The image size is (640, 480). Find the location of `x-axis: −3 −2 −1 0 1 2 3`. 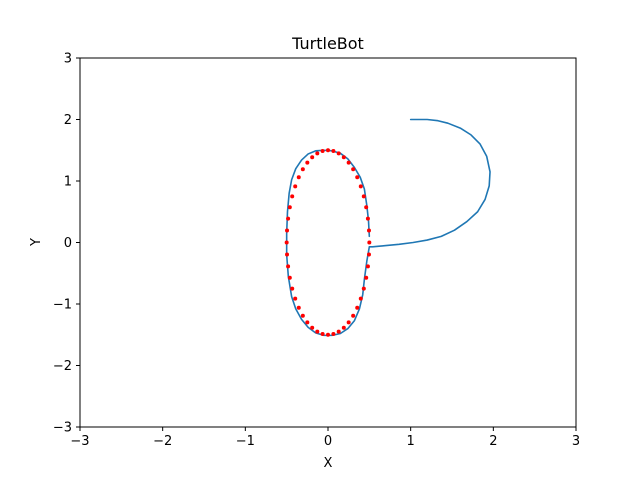

x-axis: −3 −2 −1 0 1 2 3 is located at coordinates (325, 438).